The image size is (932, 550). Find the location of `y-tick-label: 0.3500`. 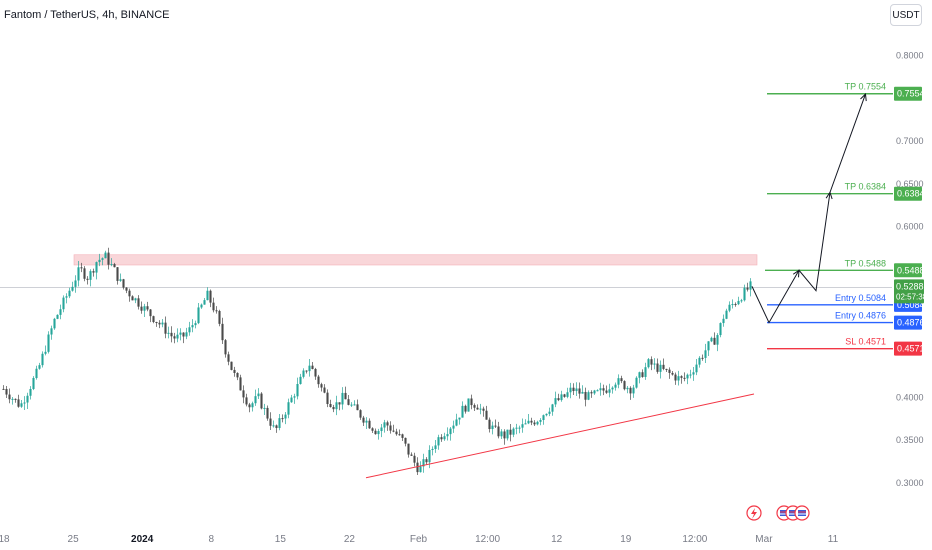

y-tick-label: 0.3500 is located at coordinates (910, 440).